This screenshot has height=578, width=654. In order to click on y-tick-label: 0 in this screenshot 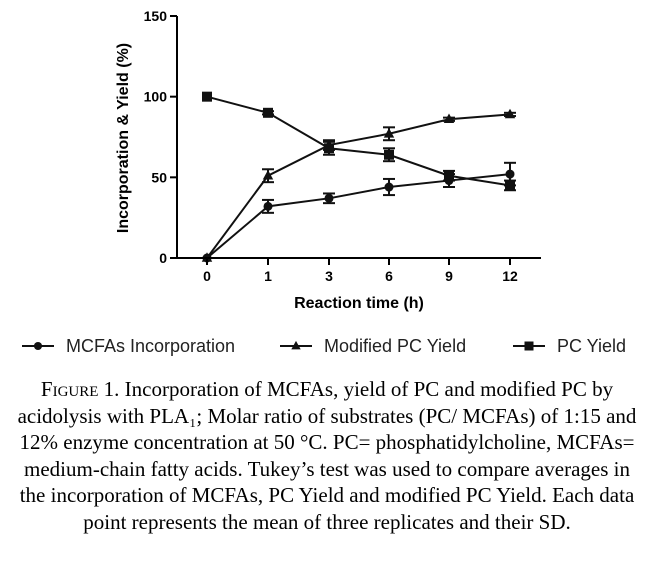, I will do `click(163, 258)`.